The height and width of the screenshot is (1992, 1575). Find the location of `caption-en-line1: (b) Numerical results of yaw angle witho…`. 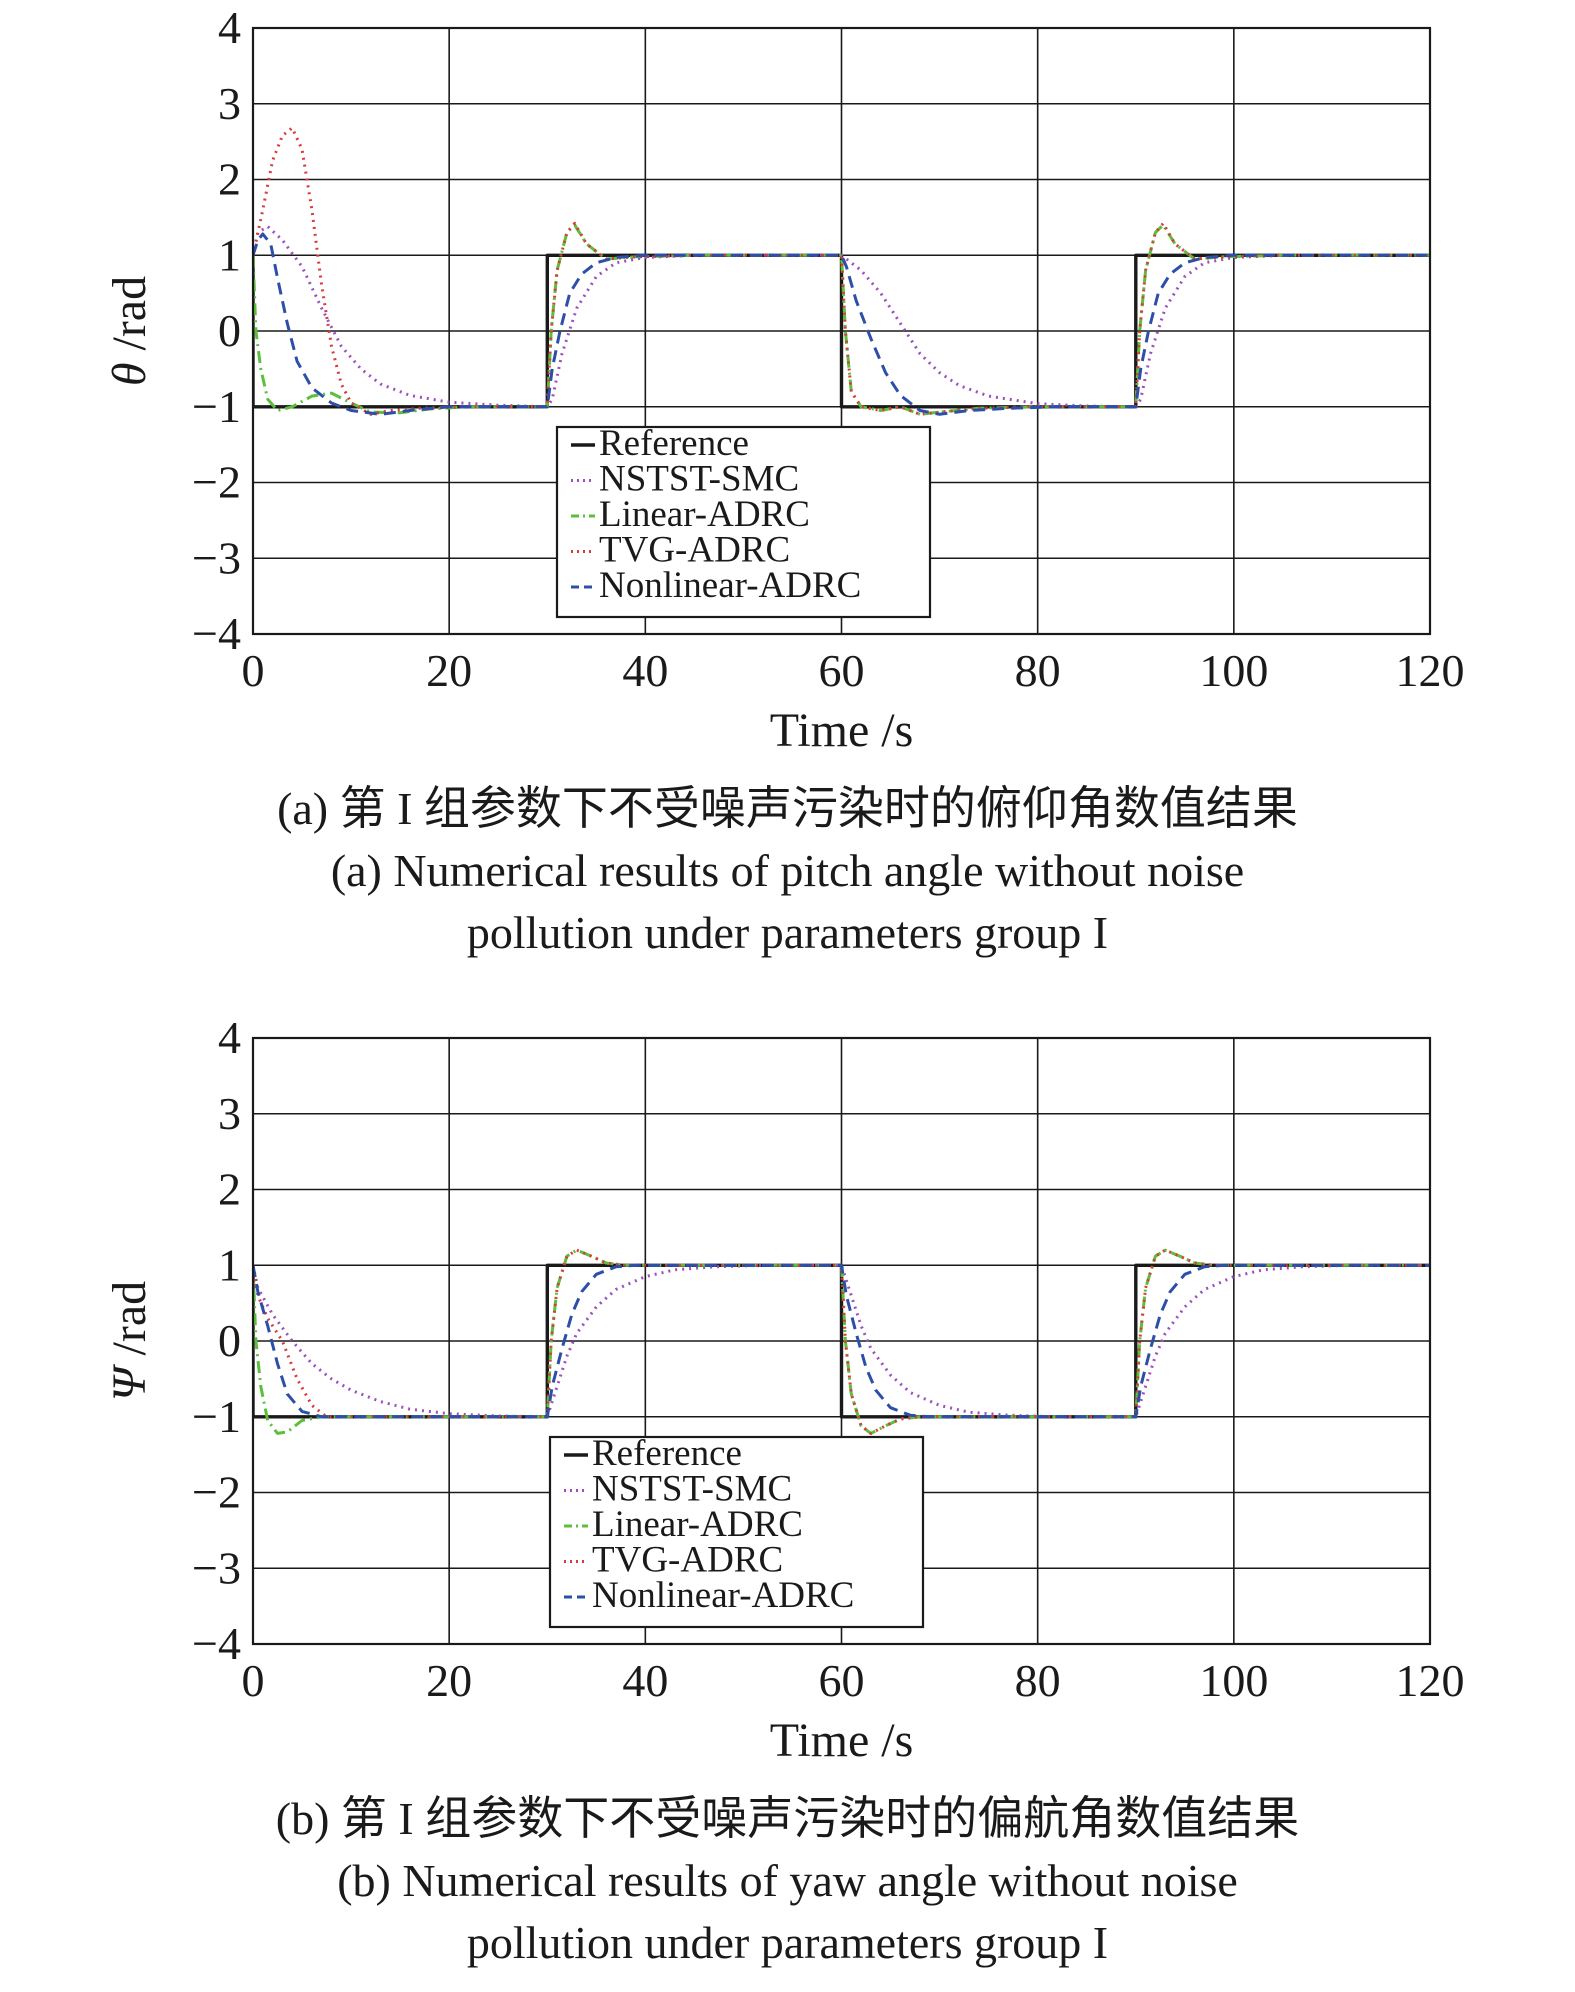

caption-en-line1: (b) Numerical results of yaw angle witho… is located at coordinates (787, 1880).